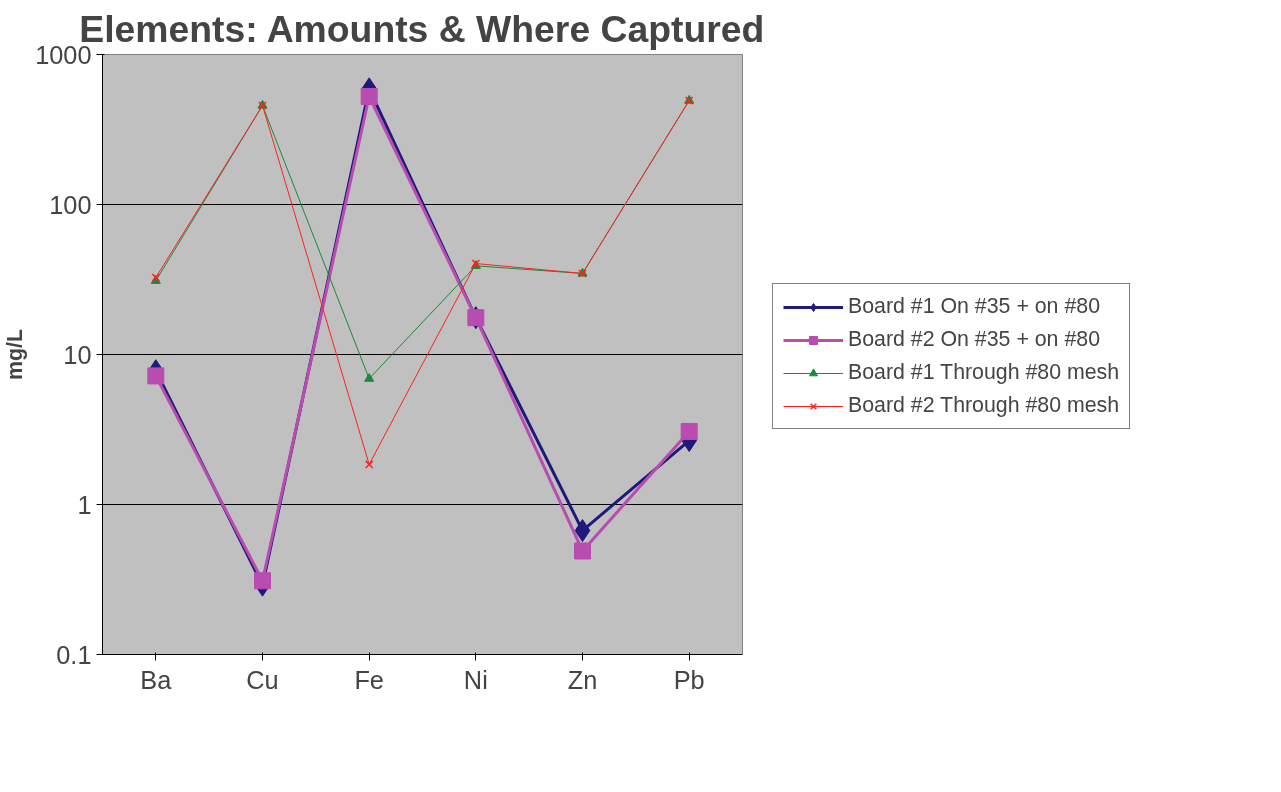 Image resolution: width=1281 pixels, height=792 pixels. I want to click on x-tick-label: Cu, so click(262, 679).